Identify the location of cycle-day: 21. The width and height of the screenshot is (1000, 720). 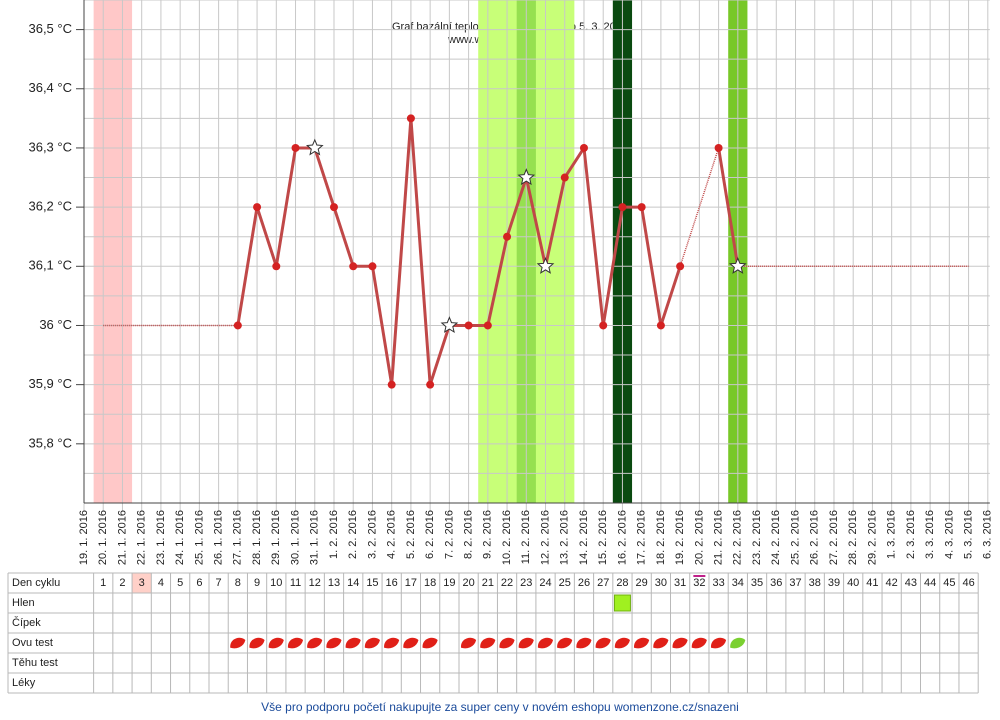
(488, 583).